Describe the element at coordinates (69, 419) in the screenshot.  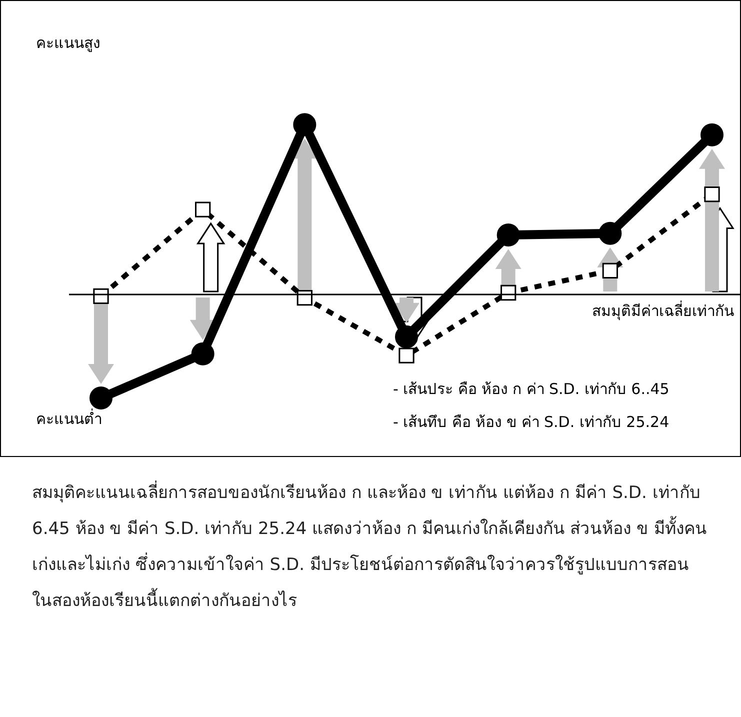
I see `text: คะแนนต่ำ` at that location.